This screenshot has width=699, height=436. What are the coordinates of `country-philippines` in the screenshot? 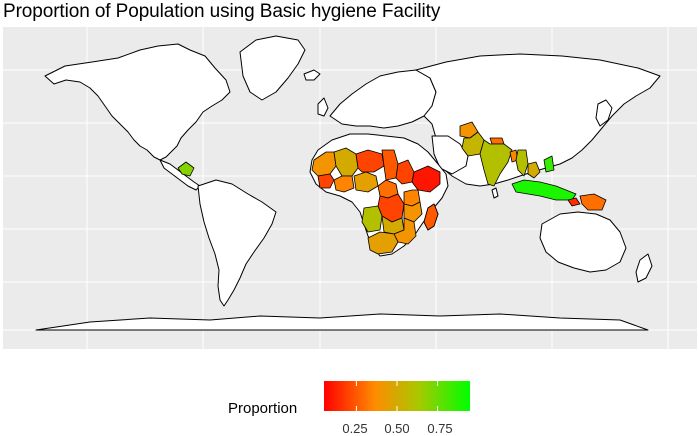 It's located at (549, 164).